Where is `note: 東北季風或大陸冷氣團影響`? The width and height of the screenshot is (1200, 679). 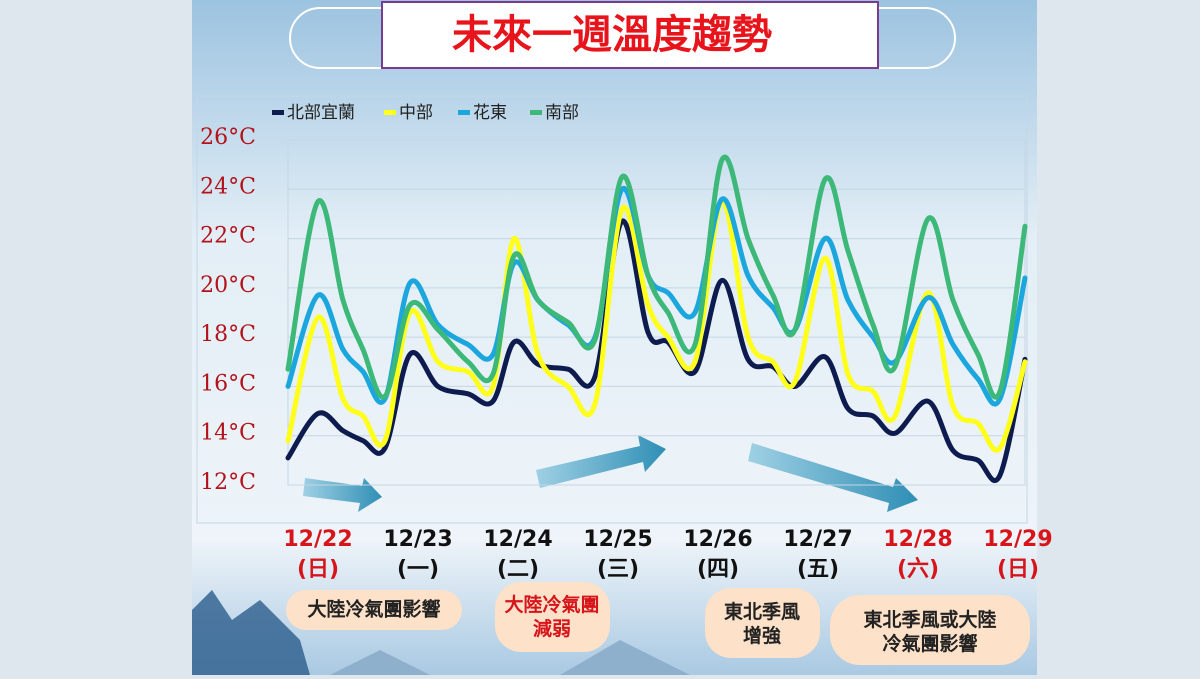
note: 東北季風或大陸冷氣團影響 is located at coordinates (929, 631).